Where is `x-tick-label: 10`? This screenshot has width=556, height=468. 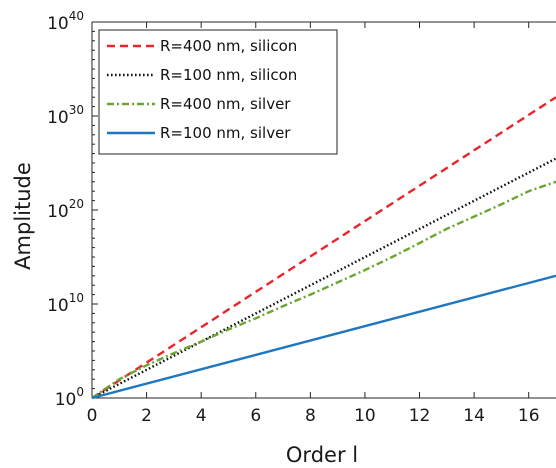 x-tick-label: 10 is located at coordinates (365, 416).